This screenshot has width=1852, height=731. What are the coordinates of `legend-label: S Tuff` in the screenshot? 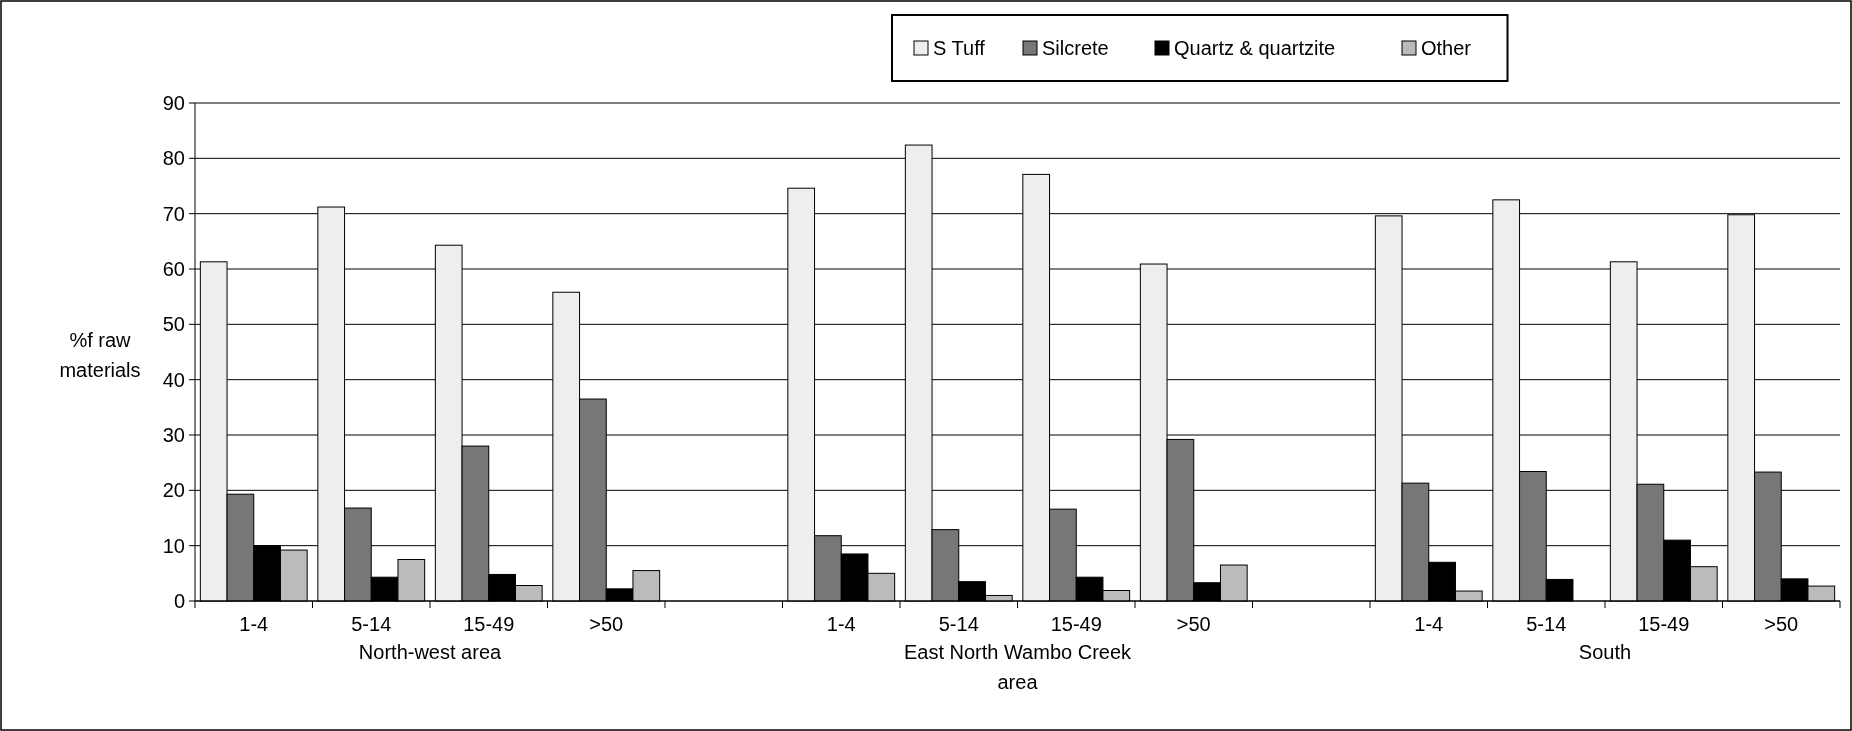 It's located at (959, 48).